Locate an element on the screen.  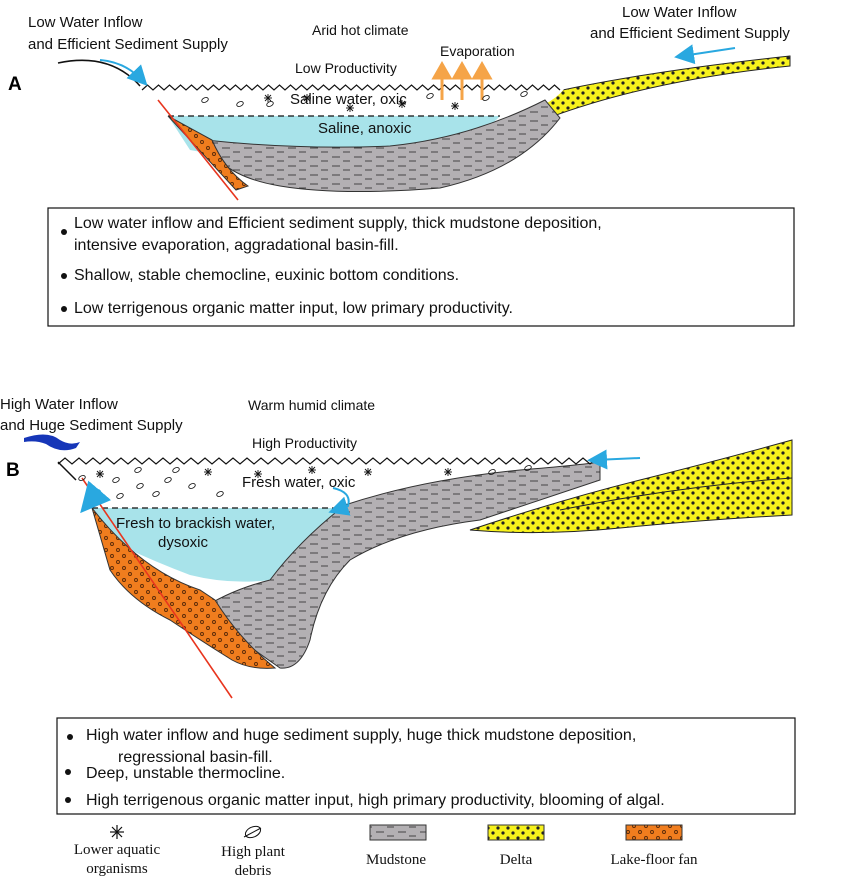
panel-a-lake-floor-fan is located at coordinates (208, 153).